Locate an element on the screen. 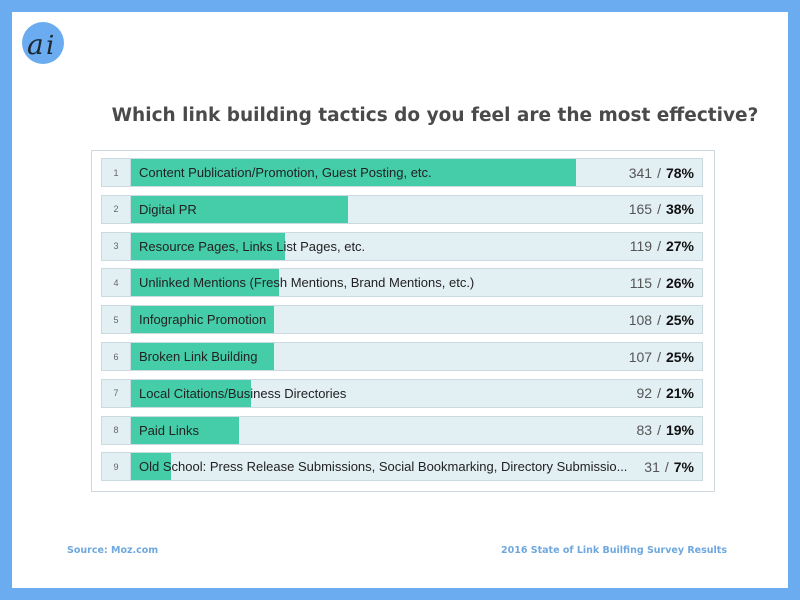 The width and height of the screenshot is (800, 600). row-rank: 5 is located at coordinates (116, 320).